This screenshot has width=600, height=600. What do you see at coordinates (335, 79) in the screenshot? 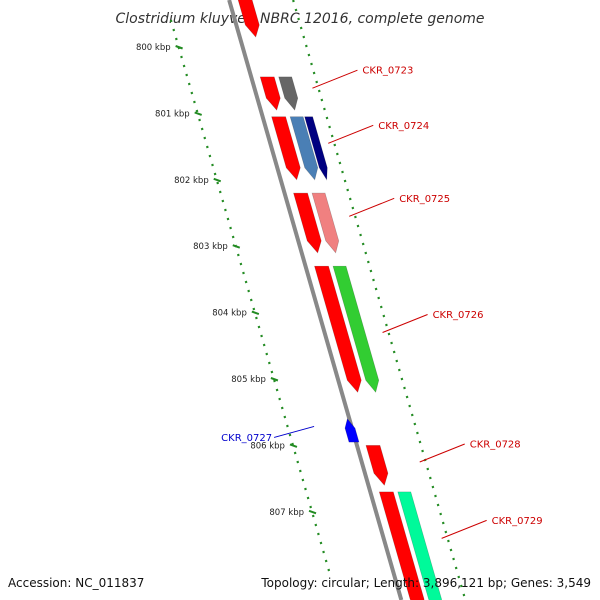
I see `gene-label-leader` at bounding box center [335, 79].